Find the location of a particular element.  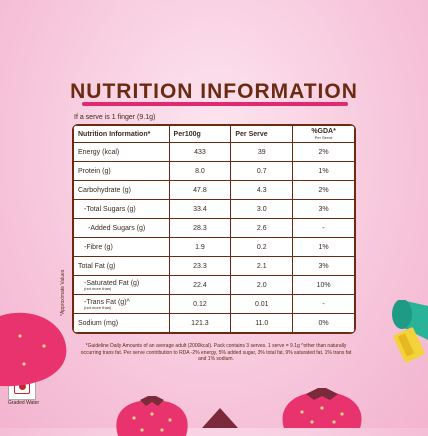

strawberry-leaf-icon is located at coordinates (220, 418).